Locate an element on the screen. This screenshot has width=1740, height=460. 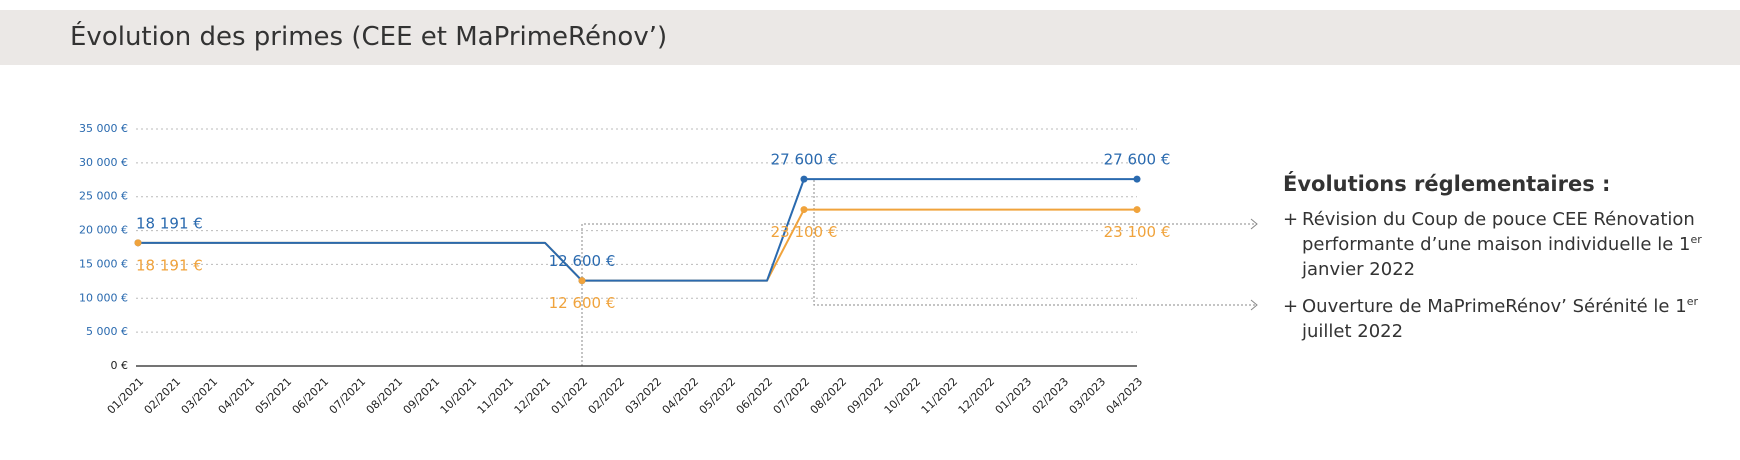
sidebar-title: Évolutions réglementaires : is located at coordinates (1447, 184).